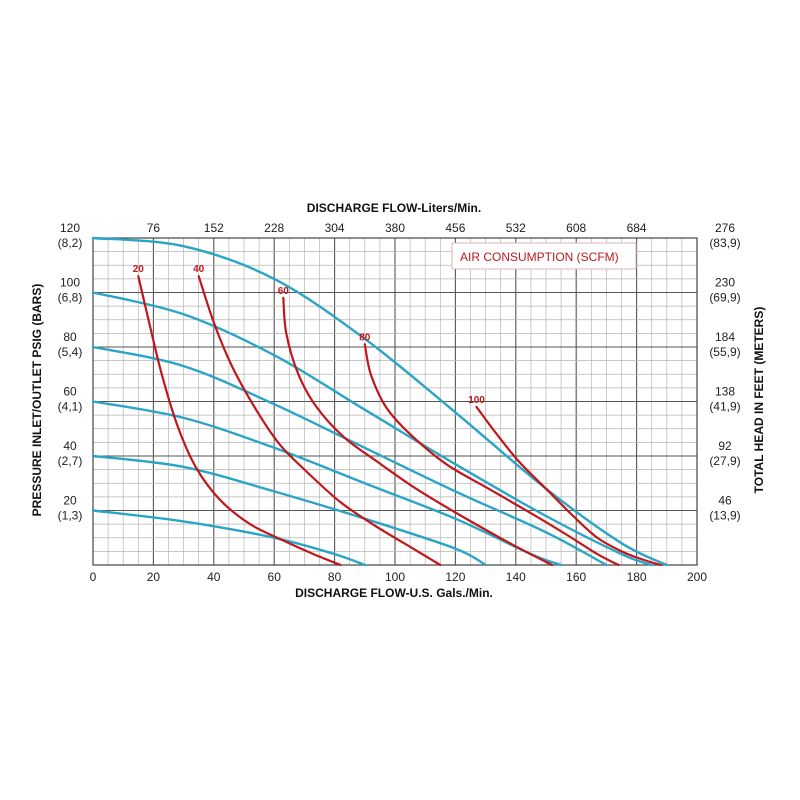 Image resolution: width=800 pixels, height=800 pixels. I want to click on air-consumption-label-40: 40, so click(199, 269).